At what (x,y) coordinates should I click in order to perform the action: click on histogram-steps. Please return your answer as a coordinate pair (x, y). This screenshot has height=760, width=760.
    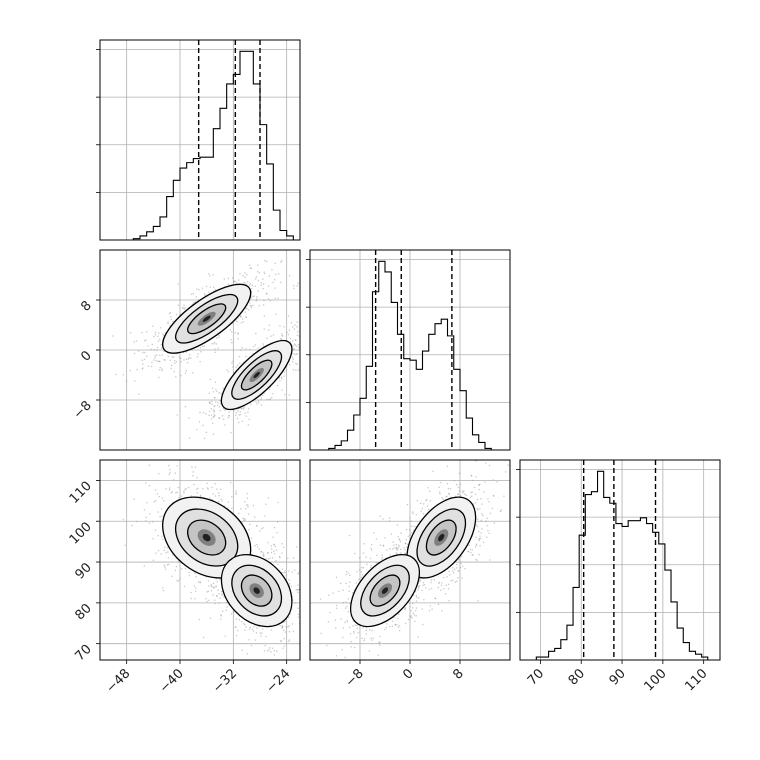
    Looking at the image, I should click on (622, 565).